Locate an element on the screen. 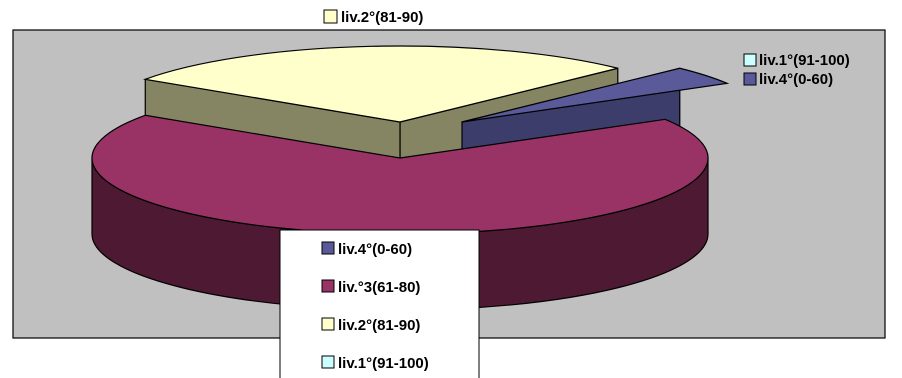 This screenshot has width=902, height=378. legend-item-liv2: liv.2°(81-90) is located at coordinates (370, 325).